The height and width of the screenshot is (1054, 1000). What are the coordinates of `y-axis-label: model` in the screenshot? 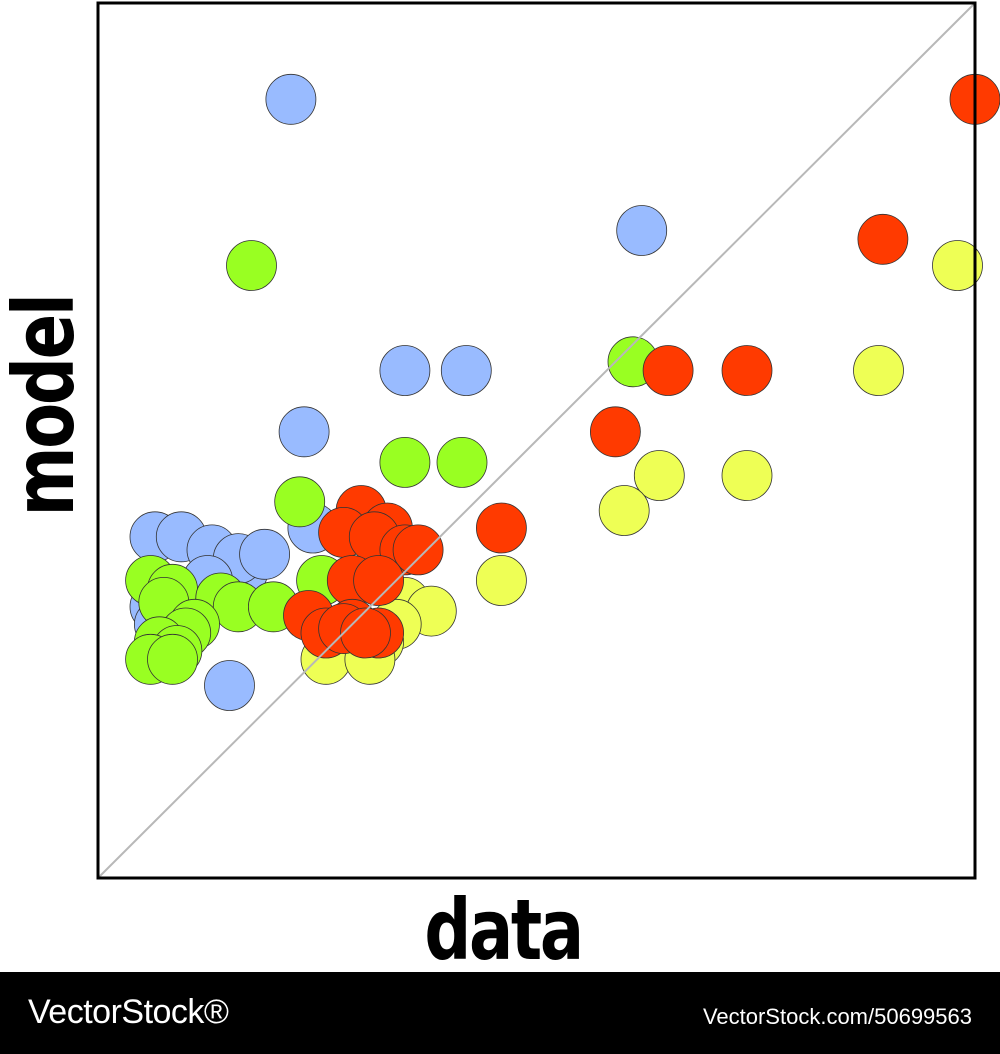 It's located at (46, 406).